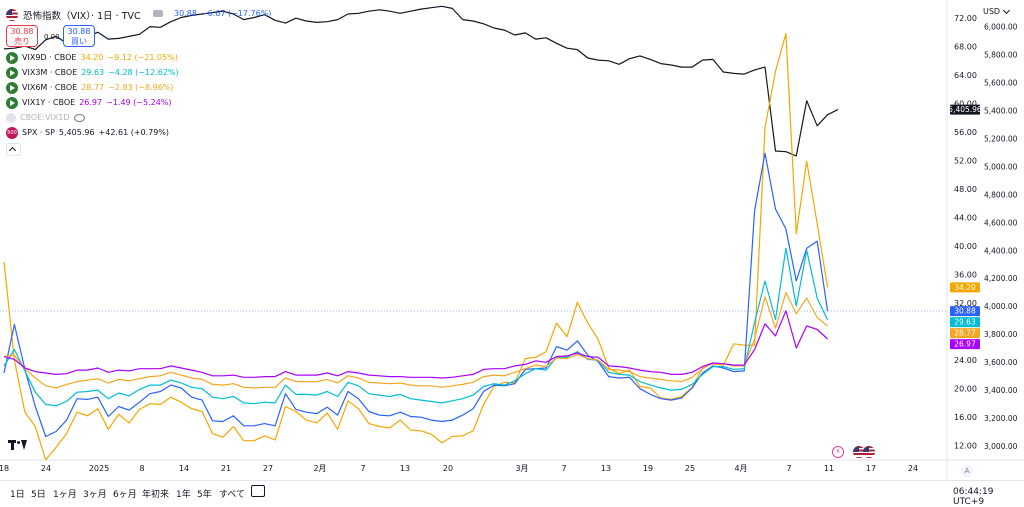  Describe the element at coordinates (965, 446) in the screenshot. I see `y-tick-label: 12.00` at that location.